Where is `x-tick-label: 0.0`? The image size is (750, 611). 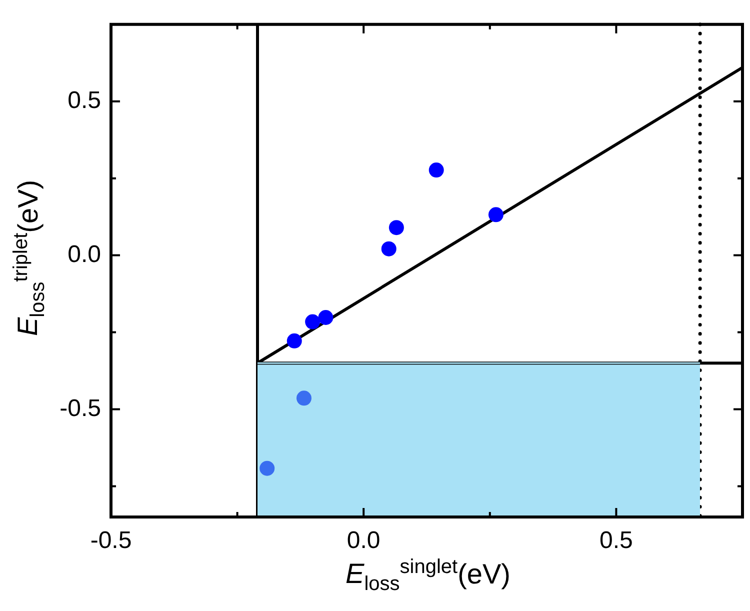
x-tick-label: 0.0 is located at coordinates (363, 540).